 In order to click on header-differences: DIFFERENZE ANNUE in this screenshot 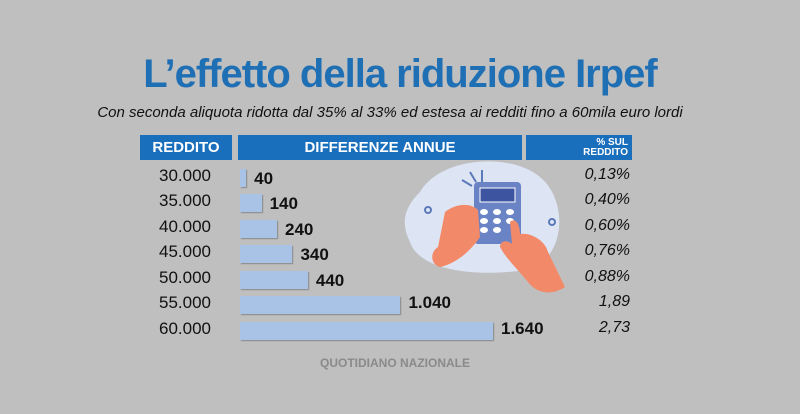, I will do `click(380, 147)`.